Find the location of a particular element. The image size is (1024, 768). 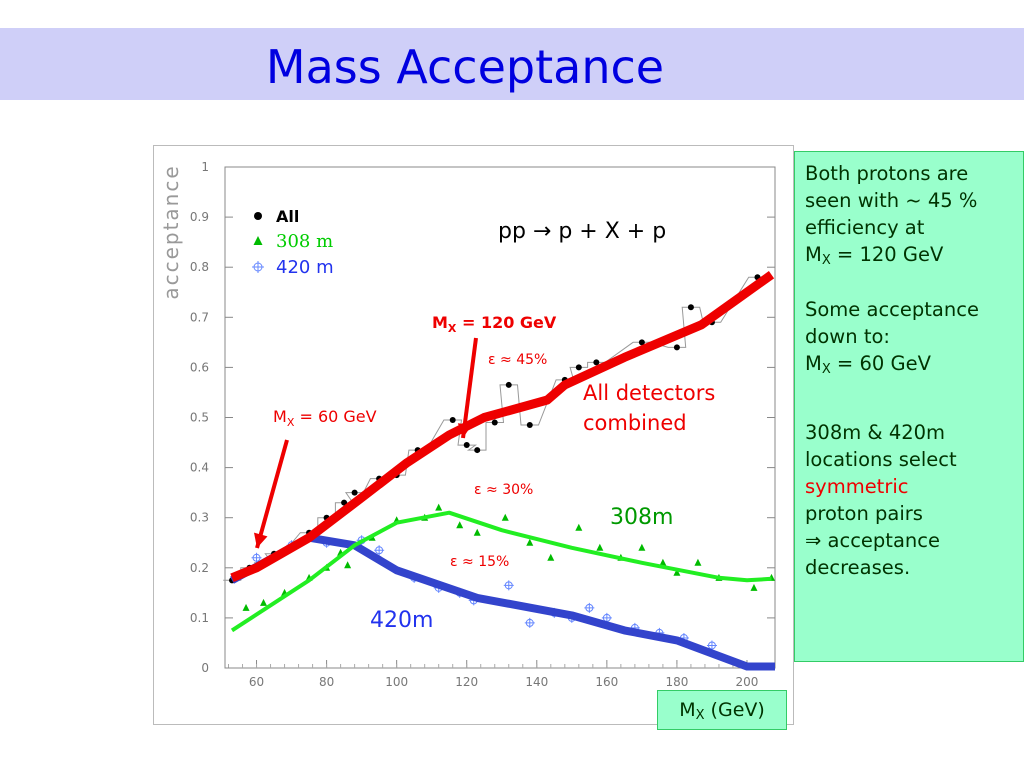

legend-marker-all is located at coordinates (258, 216).